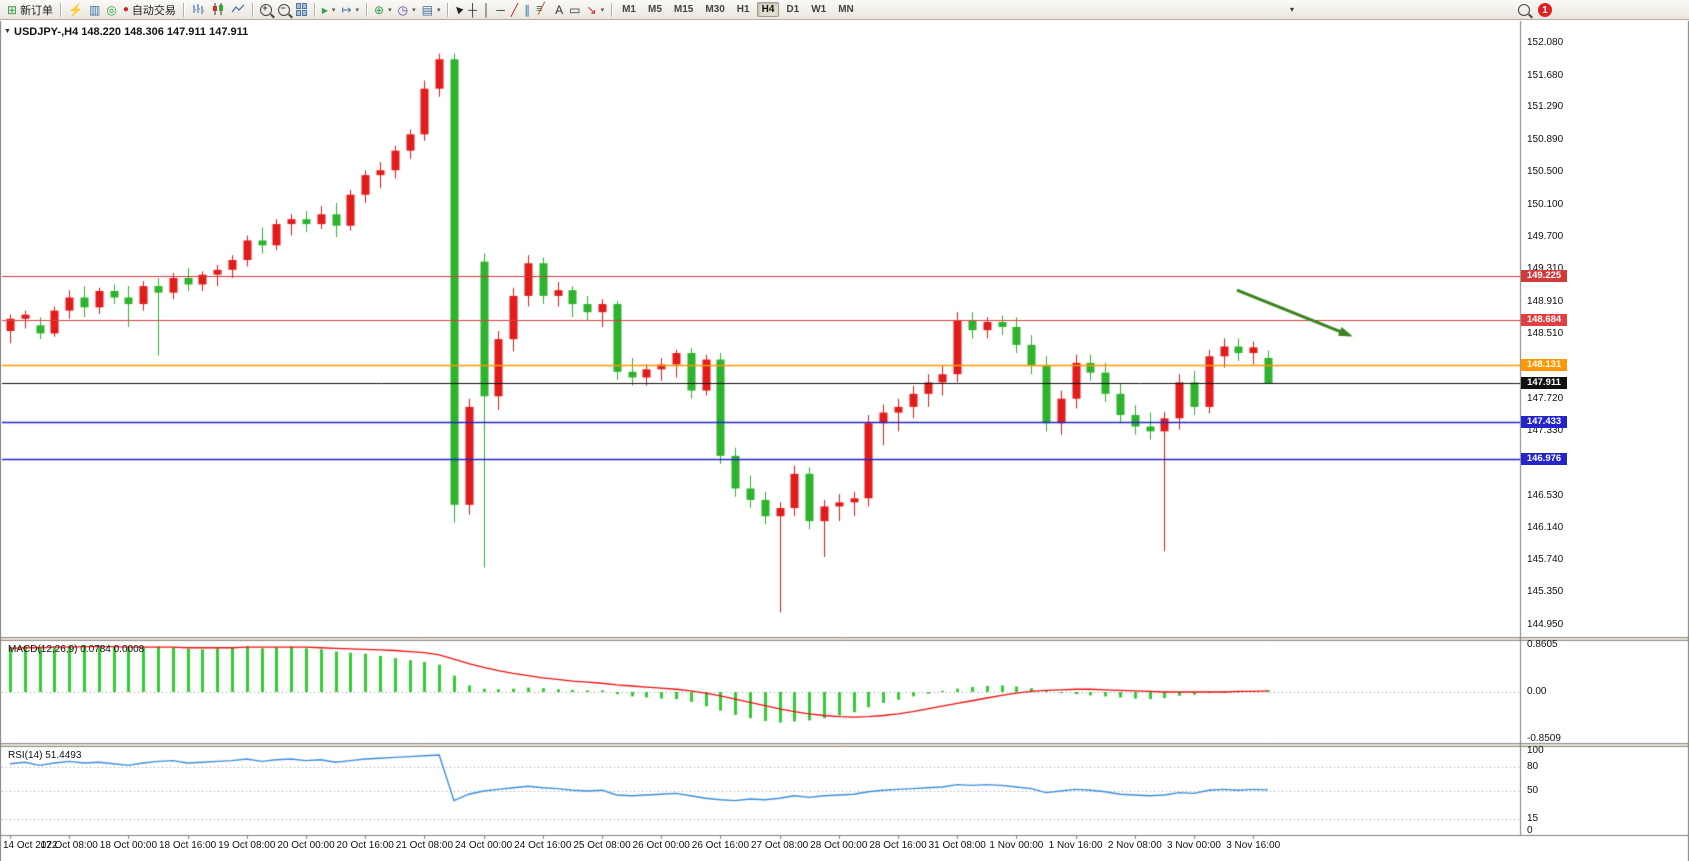 This screenshot has width=1689, height=861. I want to click on auto-trading-button: ● 自动交易, so click(149, 10).